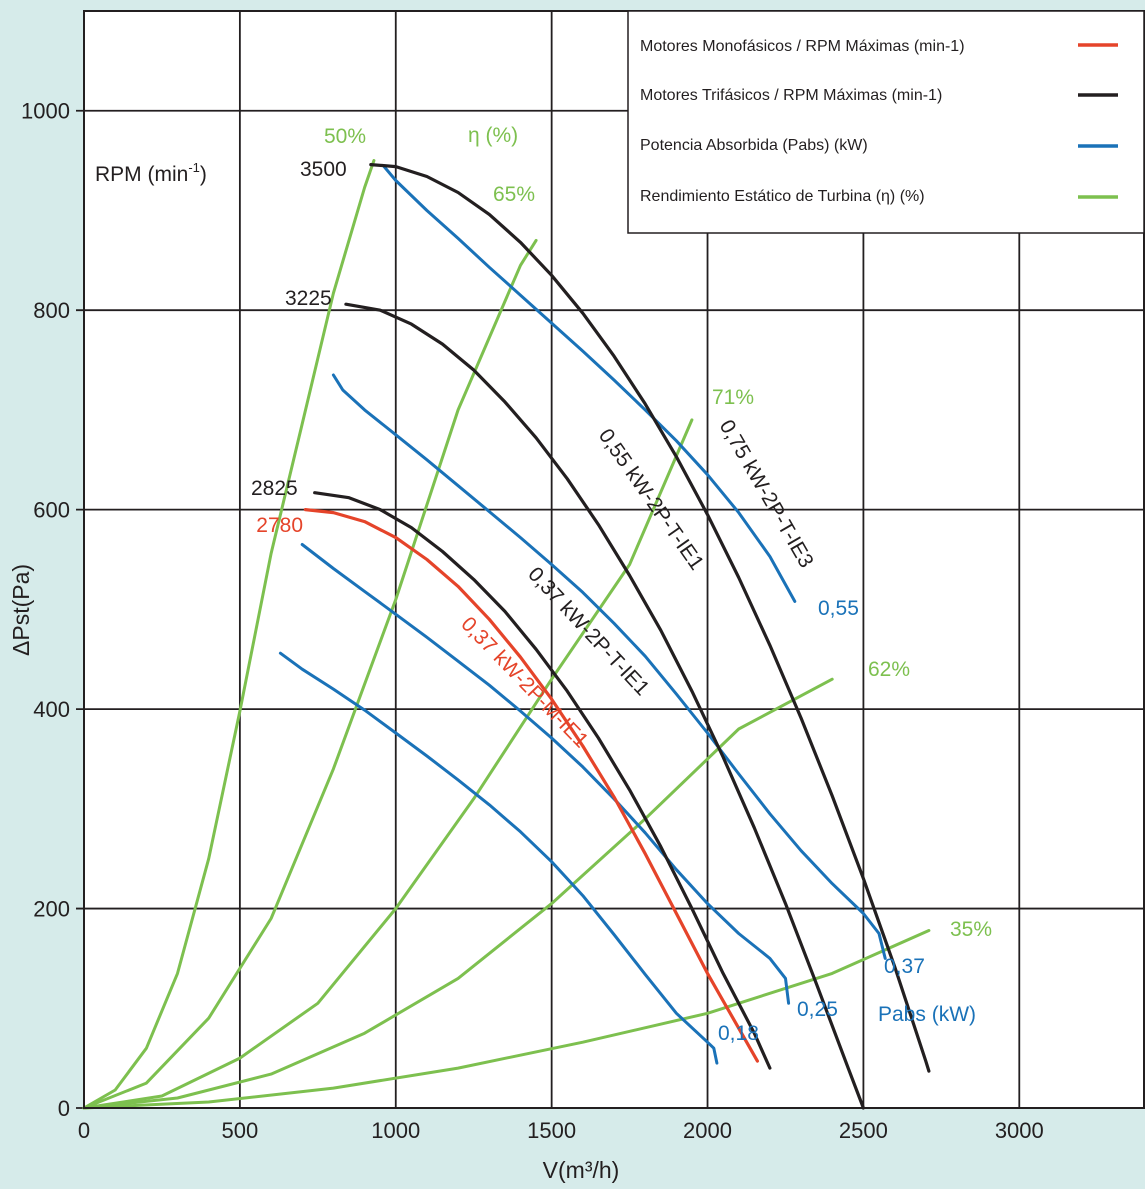 Image resolution: width=1145 pixels, height=1189 pixels. I want to click on x-tick-label: 2500, so click(863, 1130).